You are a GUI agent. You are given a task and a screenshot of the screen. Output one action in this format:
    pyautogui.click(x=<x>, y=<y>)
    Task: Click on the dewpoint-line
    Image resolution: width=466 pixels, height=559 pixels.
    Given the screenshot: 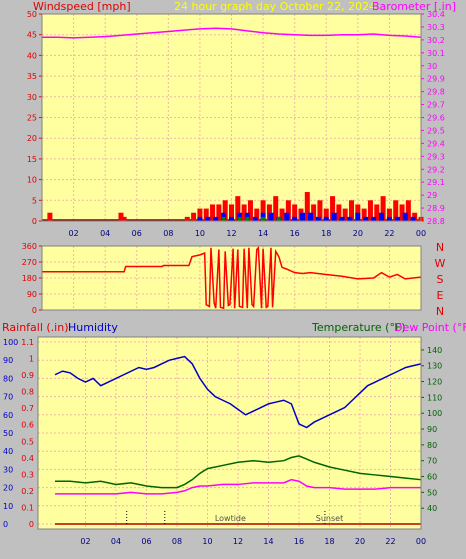 What is the action you would take?
    pyautogui.click(x=238, y=486)
    